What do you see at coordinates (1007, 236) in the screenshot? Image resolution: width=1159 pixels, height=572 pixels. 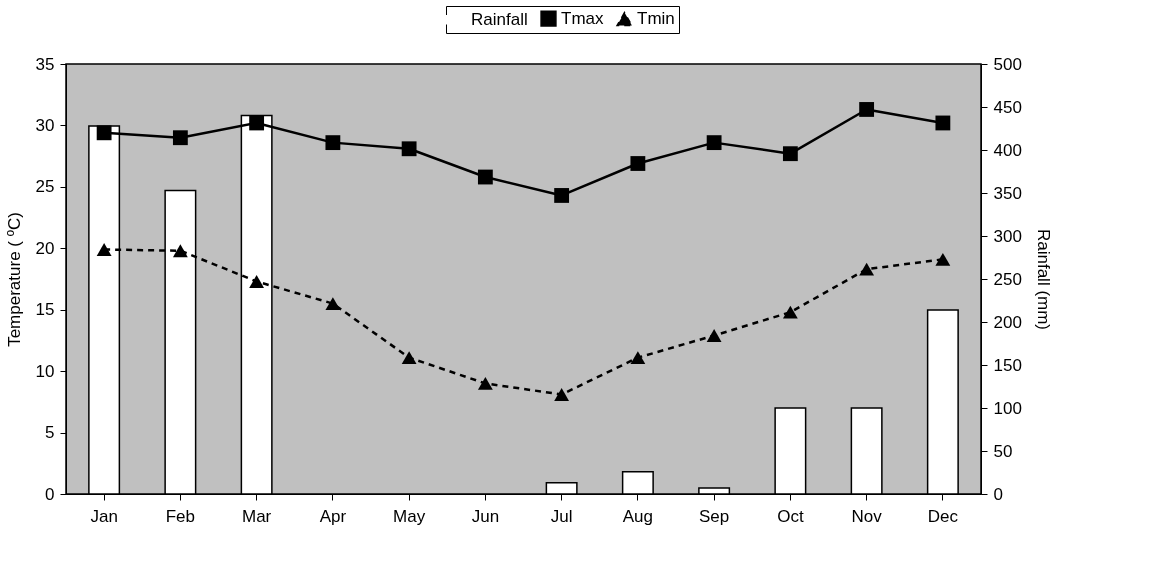 I see `y2-tick-label: 300` at bounding box center [1007, 236].